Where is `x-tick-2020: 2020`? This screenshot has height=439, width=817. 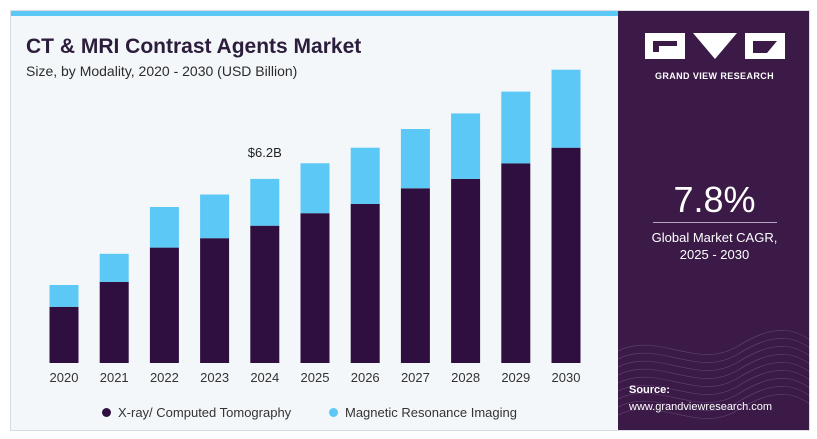 x-tick-2020: 2020 is located at coordinates (64, 377).